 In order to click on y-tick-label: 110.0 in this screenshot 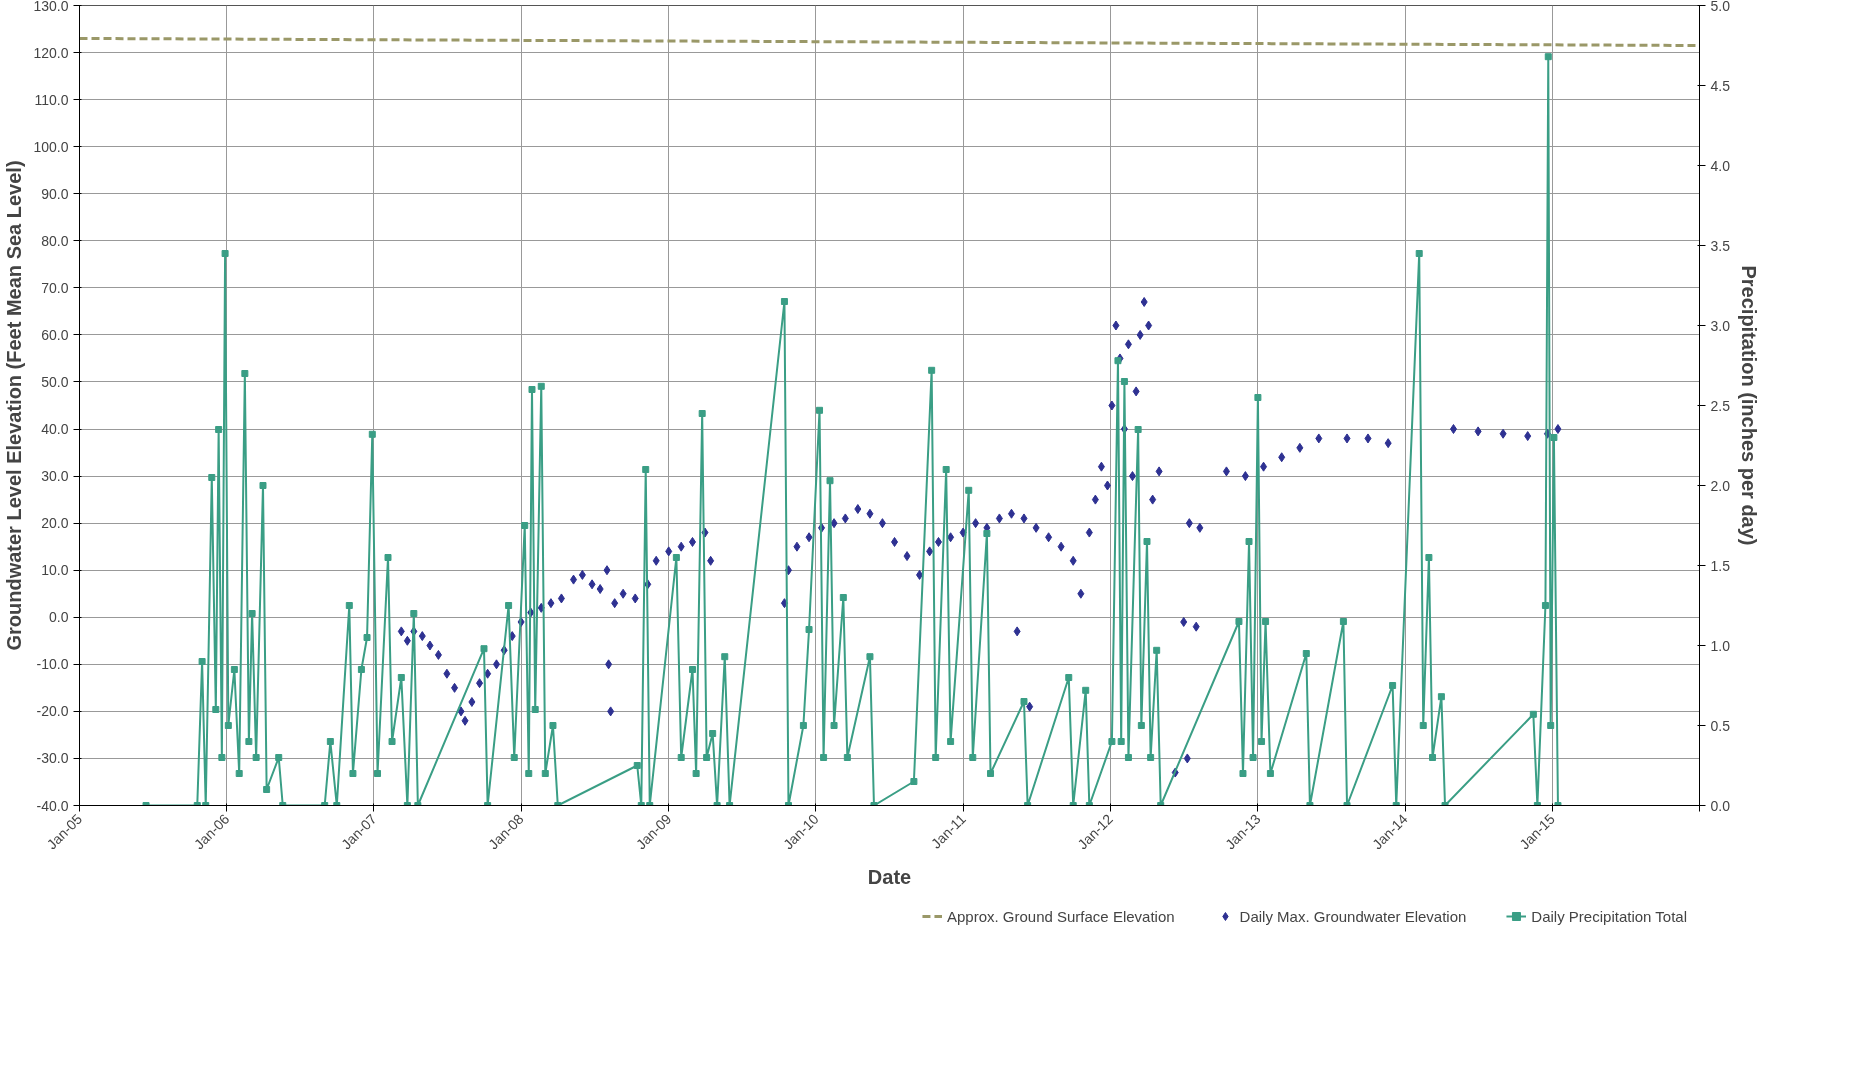, I will do `click(51, 99)`.